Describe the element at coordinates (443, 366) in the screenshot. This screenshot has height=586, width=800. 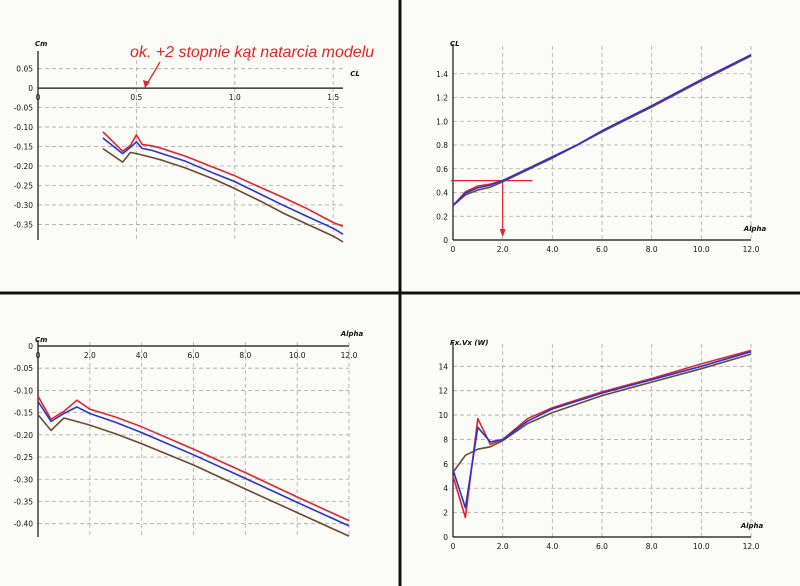
I see `y-tick-label: 14` at that location.